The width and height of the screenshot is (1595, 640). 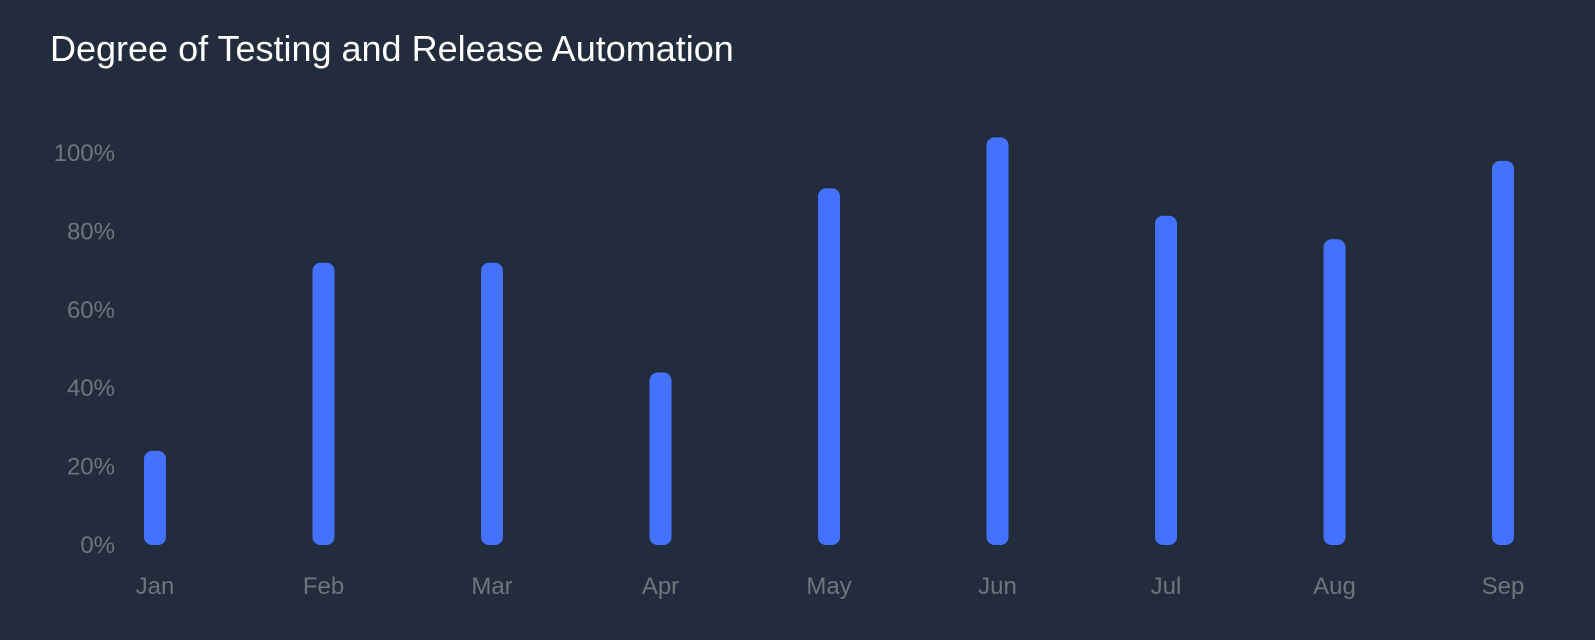 I want to click on chart-title: Degree of Testing and Release Automation, so click(x=392, y=48).